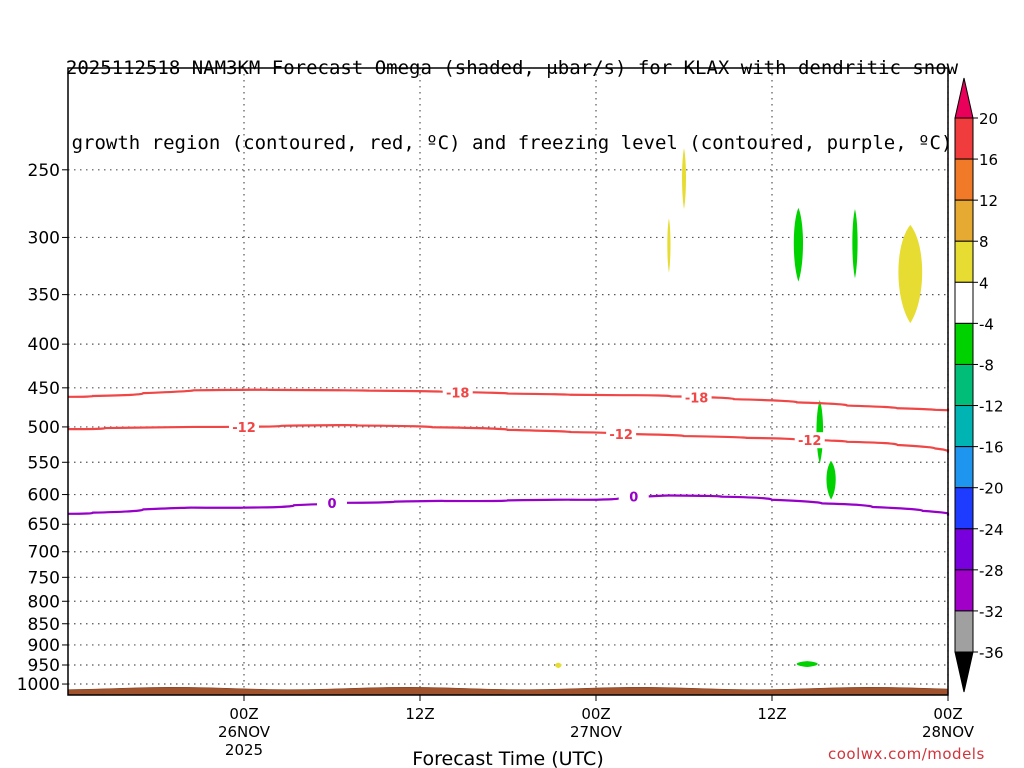 Image resolution: width=1024 pixels, height=768 pixels. What do you see at coordinates (38, 685) in the screenshot?
I see `y-tick-label: 1000` at bounding box center [38, 685].